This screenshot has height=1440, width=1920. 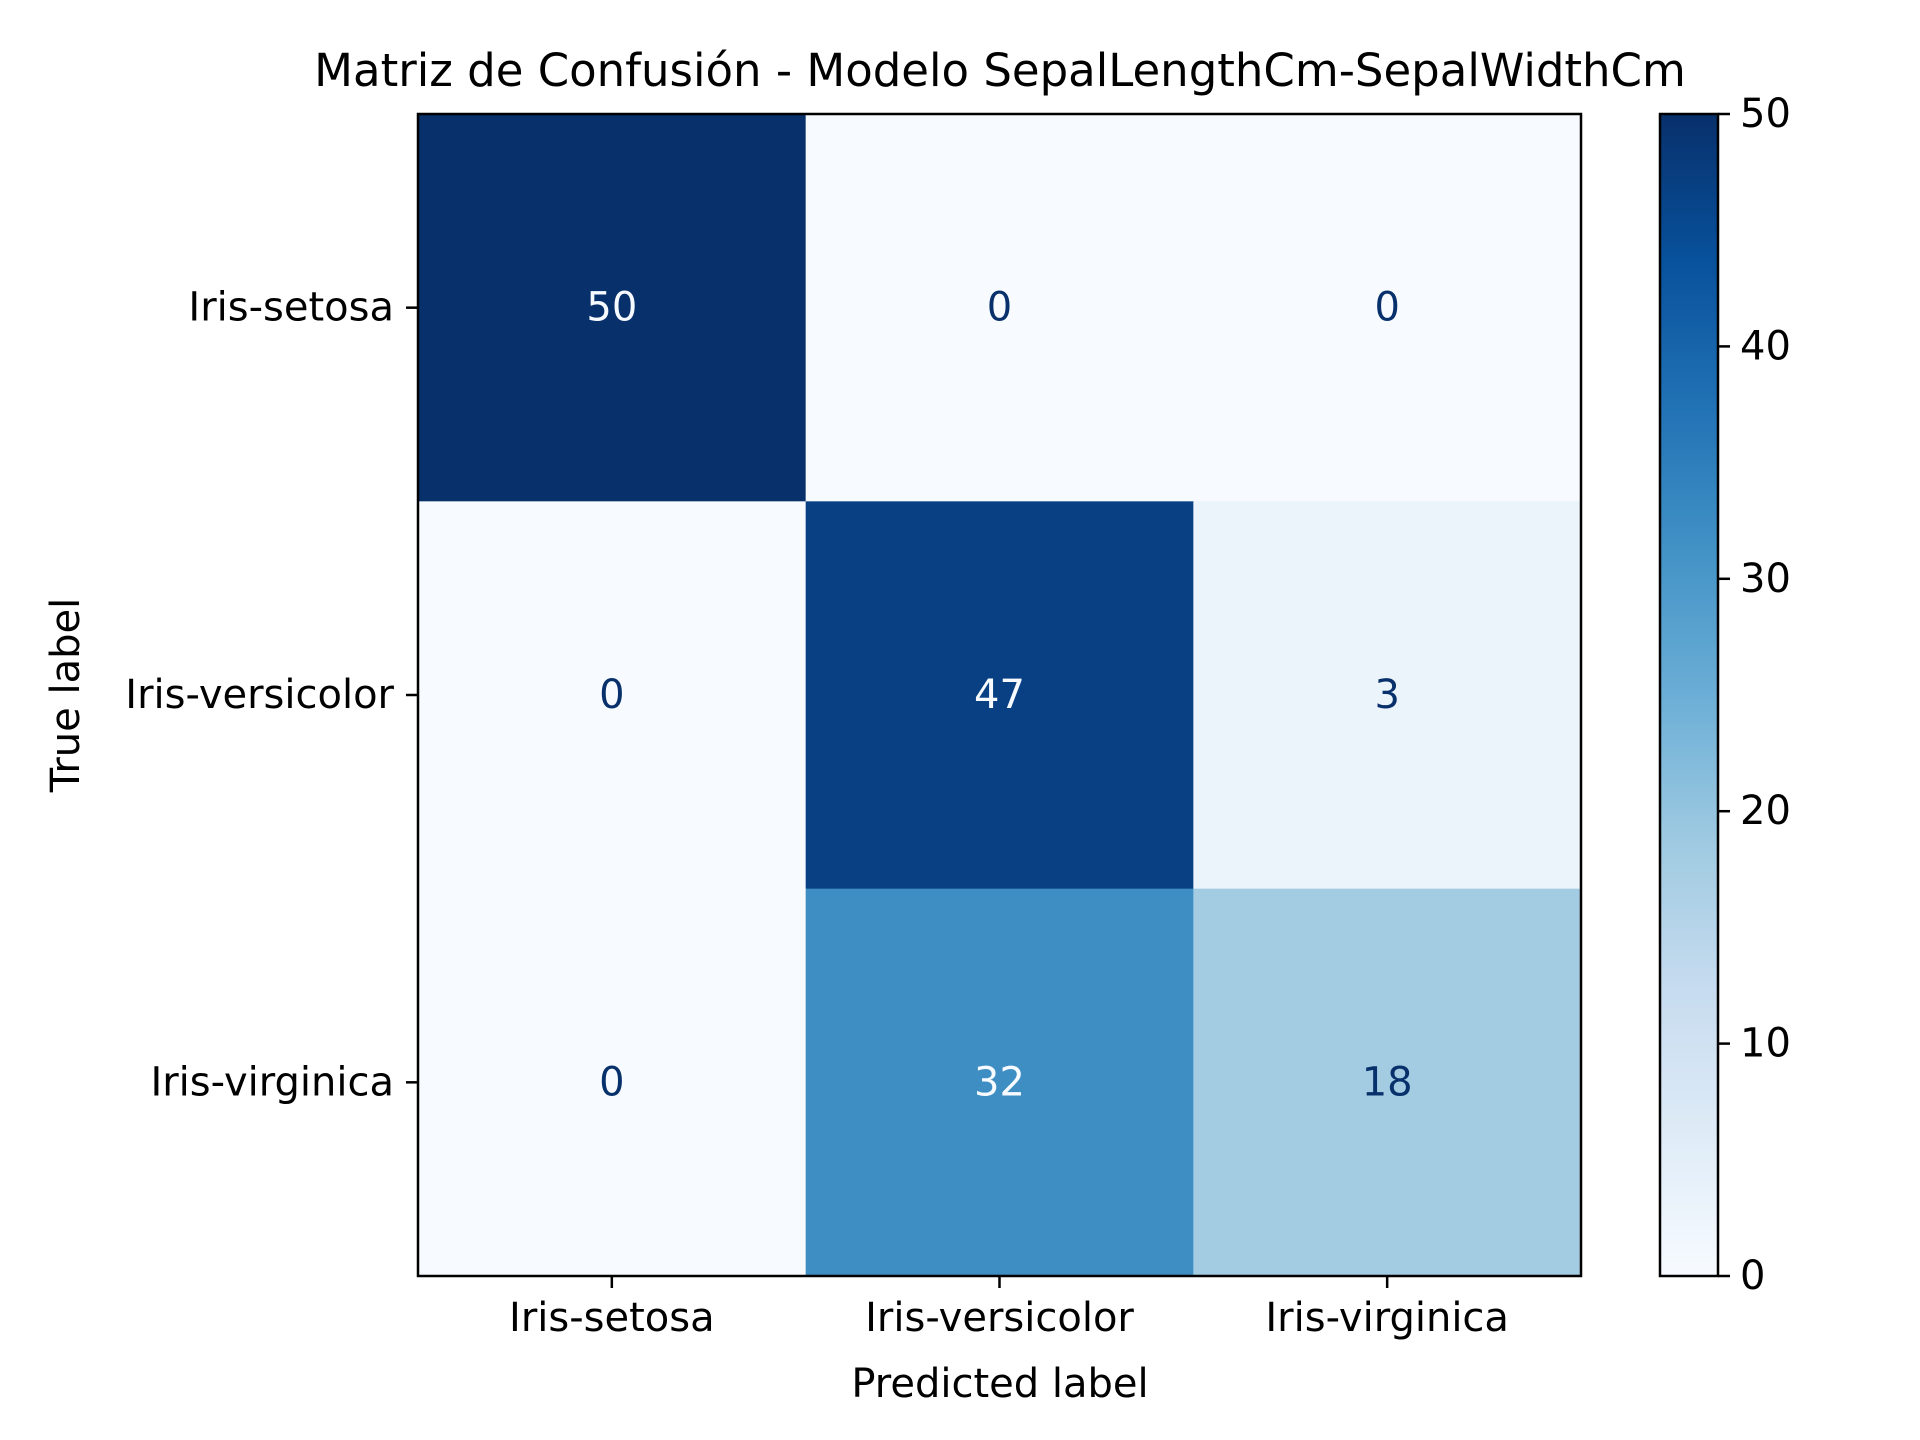 I want to click on cell-value-label: 50, so click(x=611, y=308).